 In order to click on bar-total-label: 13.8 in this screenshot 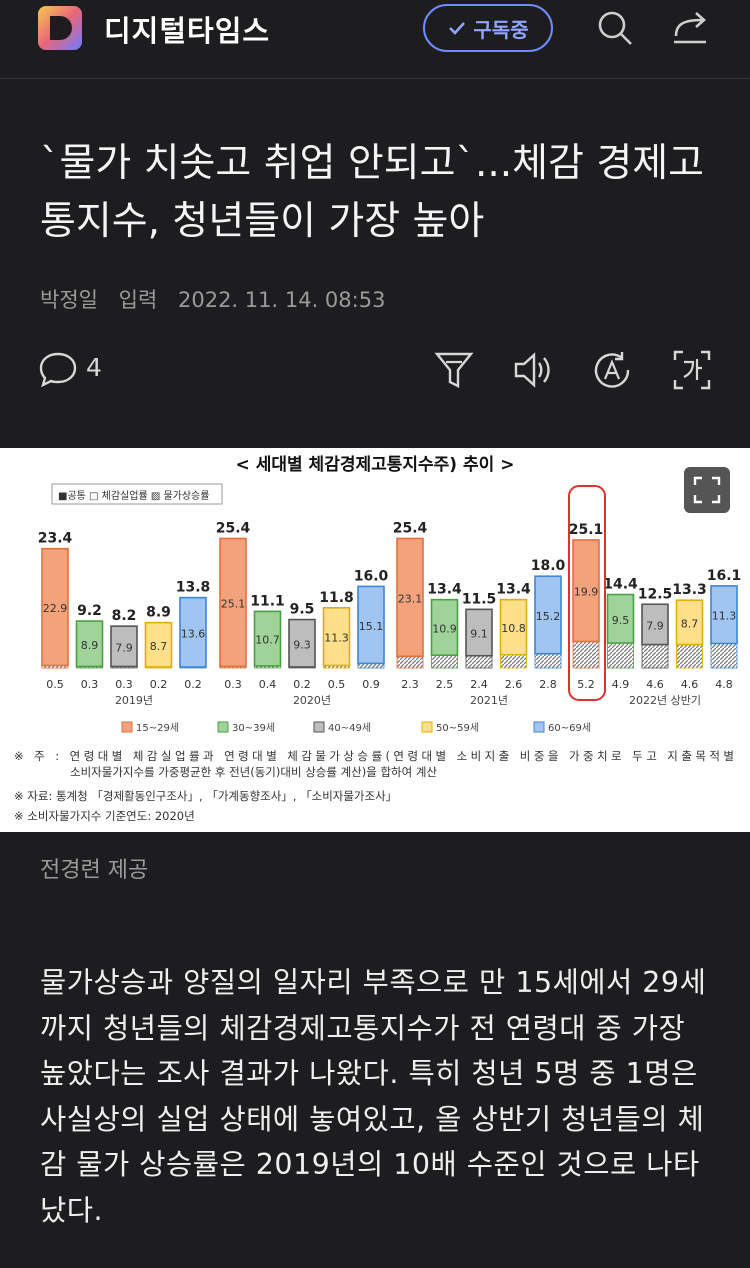, I will do `click(193, 588)`.